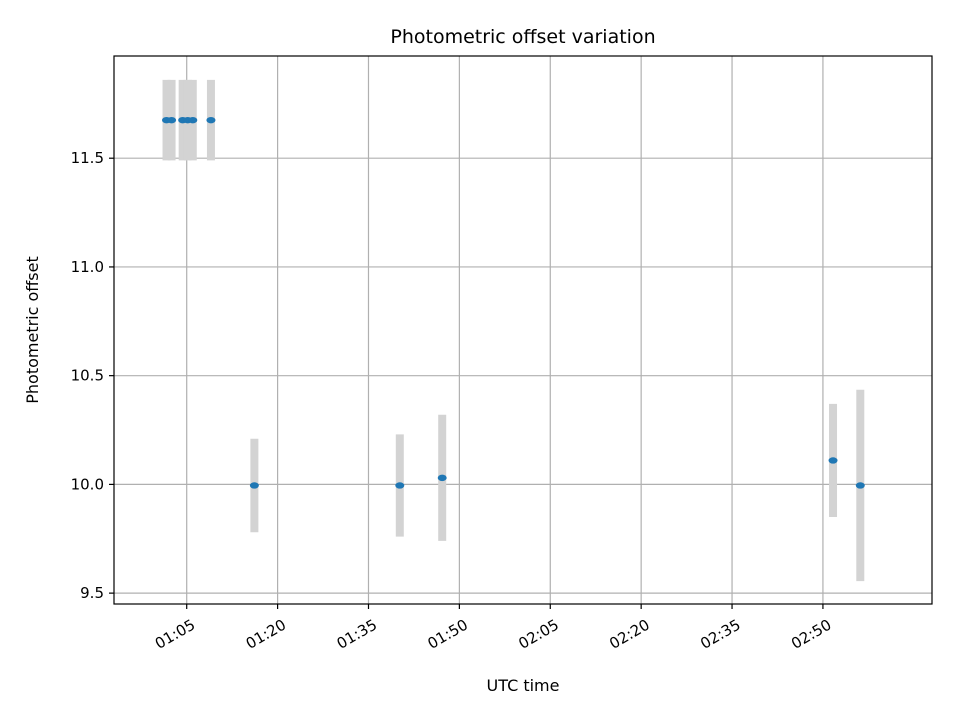 The height and width of the screenshot is (720, 960). I want to click on y-tick-label: 11.5, so click(87, 158).